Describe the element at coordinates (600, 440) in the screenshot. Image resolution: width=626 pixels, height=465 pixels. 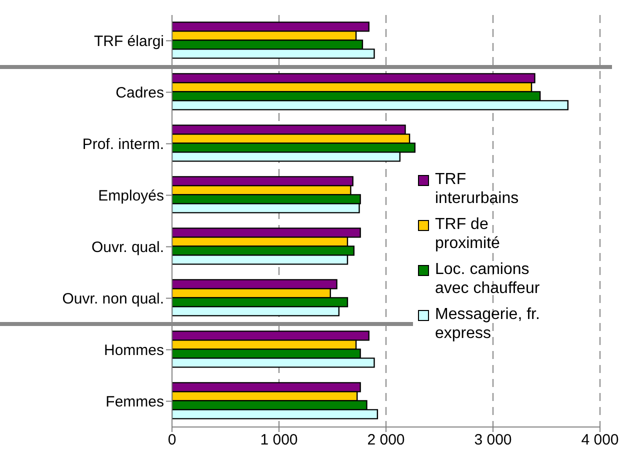
I see `x-tick-label: 4 000` at that location.